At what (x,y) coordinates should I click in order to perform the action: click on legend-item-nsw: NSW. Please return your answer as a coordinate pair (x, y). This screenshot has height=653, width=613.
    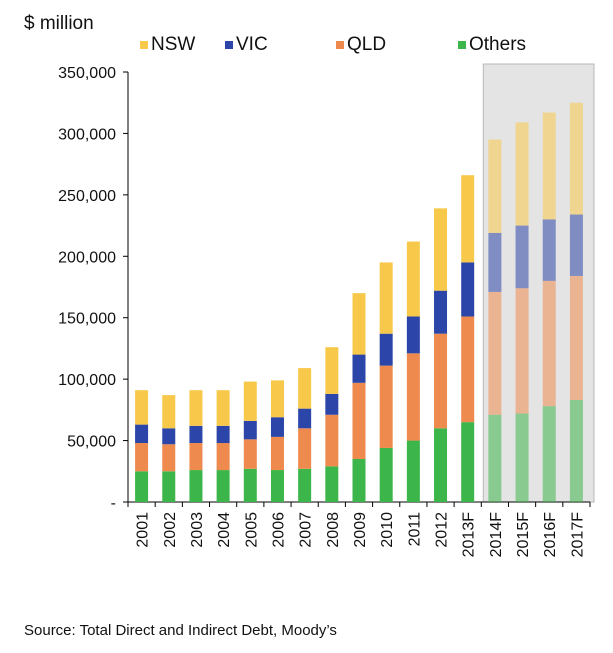
    Looking at the image, I should click on (167, 45).